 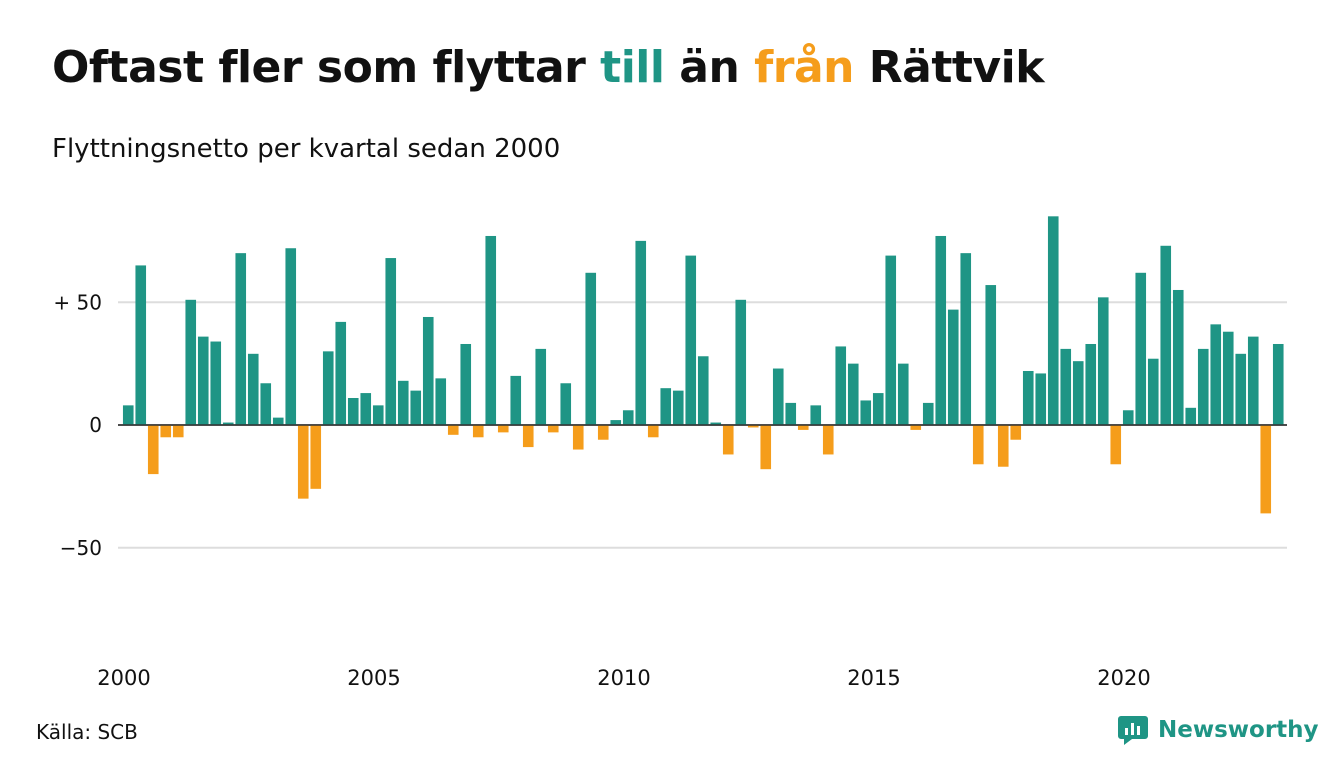 What do you see at coordinates (632, 67) in the screenshot?
I see `title-word-till: till` at bounding box center [632, 67].